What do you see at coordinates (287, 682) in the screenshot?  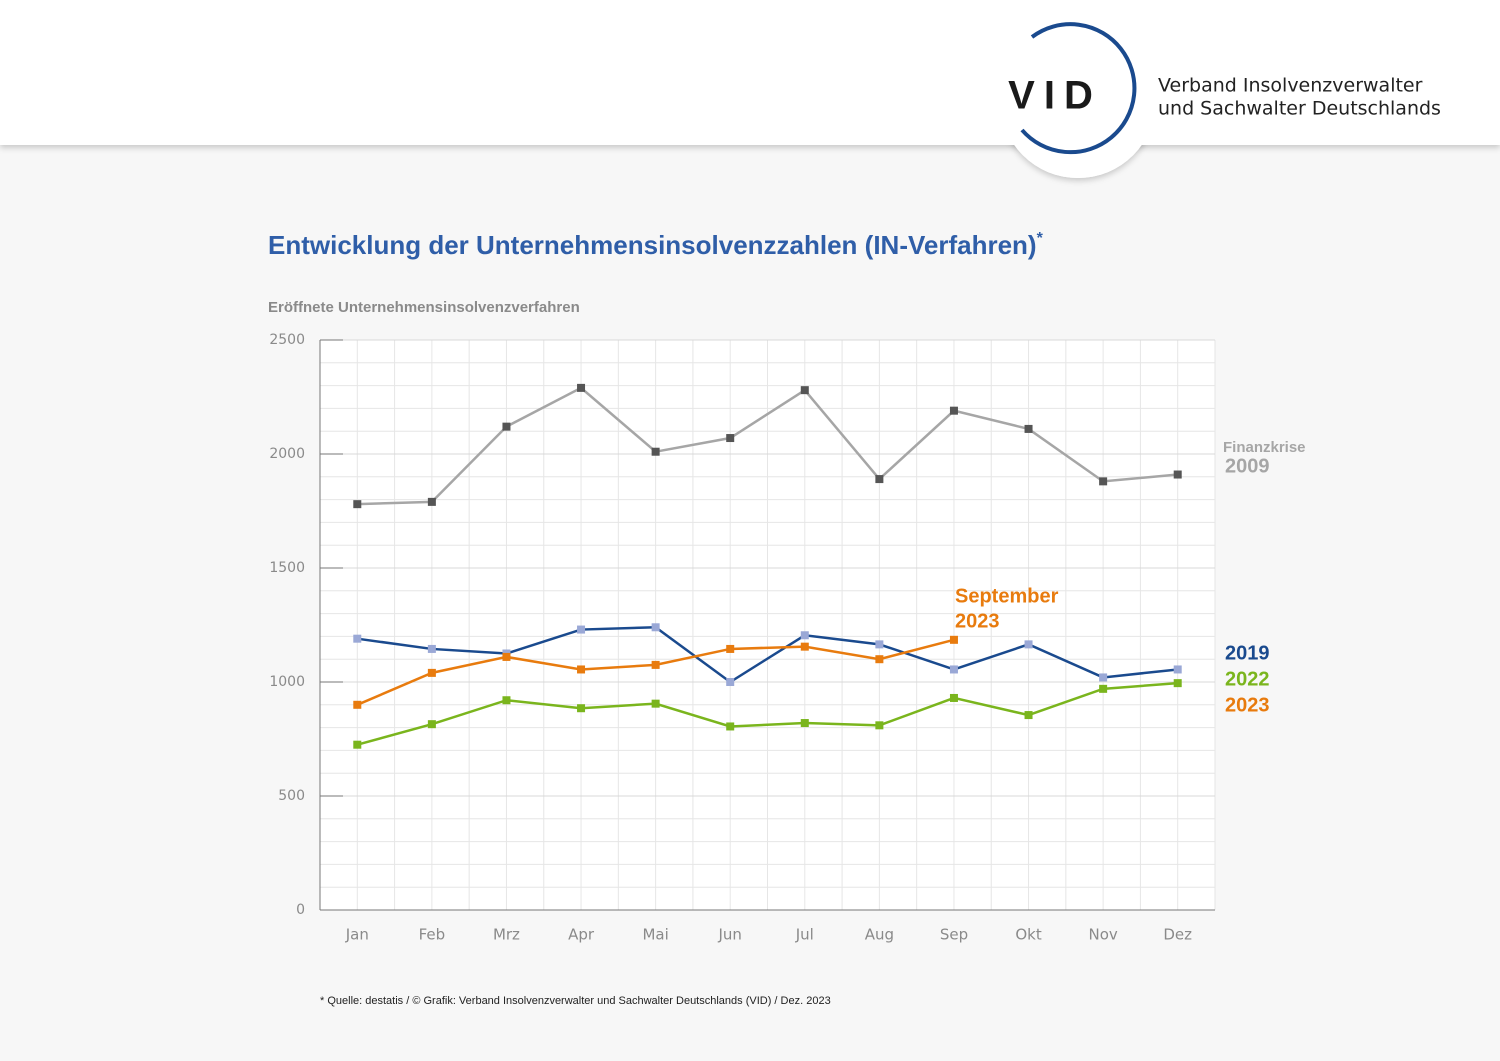 I see `y-tick-label: 1000` at bounding box center [287, 682].